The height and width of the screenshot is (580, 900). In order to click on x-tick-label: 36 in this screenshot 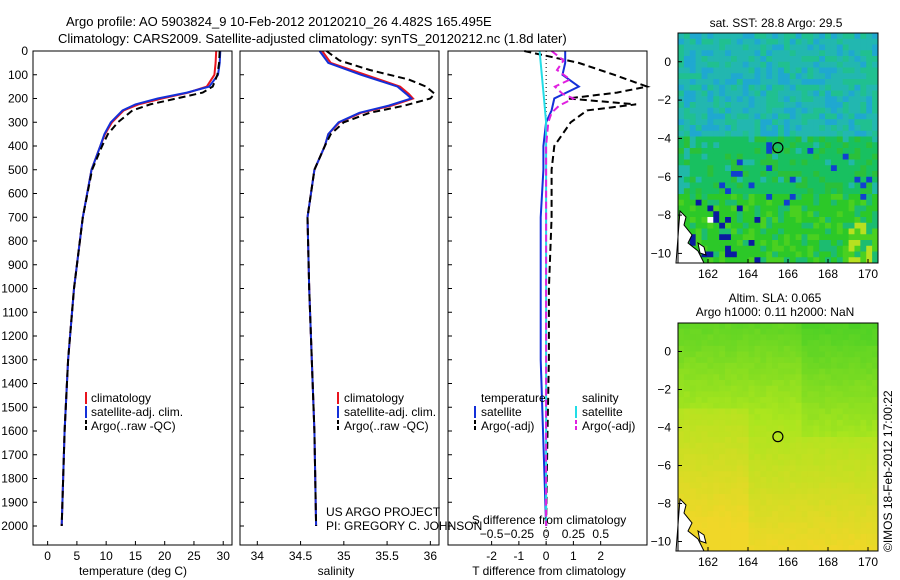, I will do `click(431, 556)`.